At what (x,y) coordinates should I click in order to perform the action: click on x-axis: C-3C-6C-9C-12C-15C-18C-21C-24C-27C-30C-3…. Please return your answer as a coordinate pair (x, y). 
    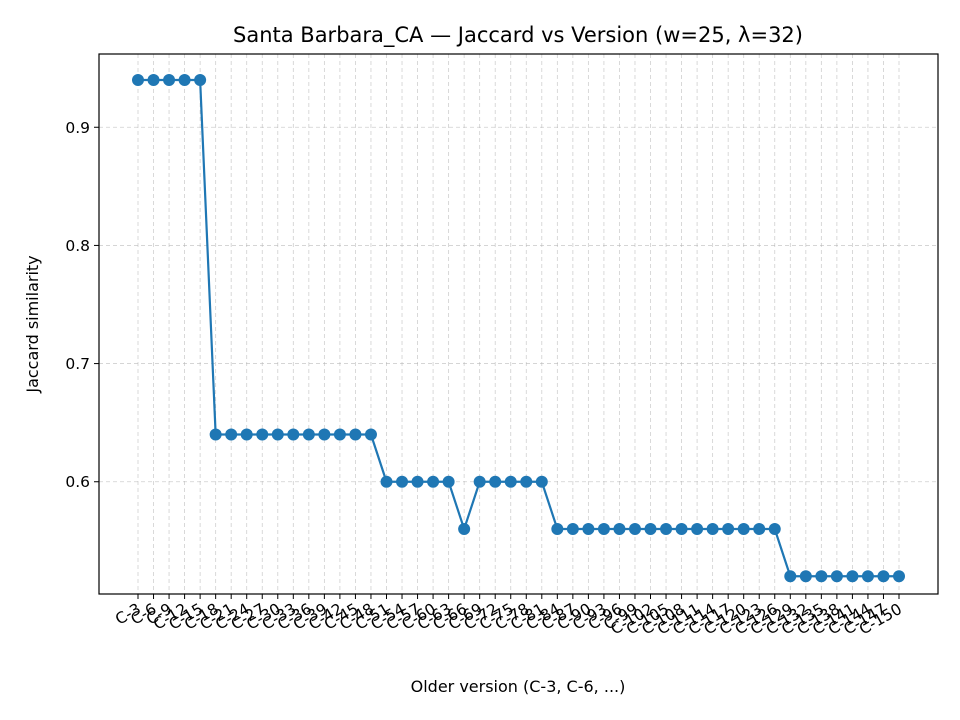
    Looking at the image, I should click on (508, 616).